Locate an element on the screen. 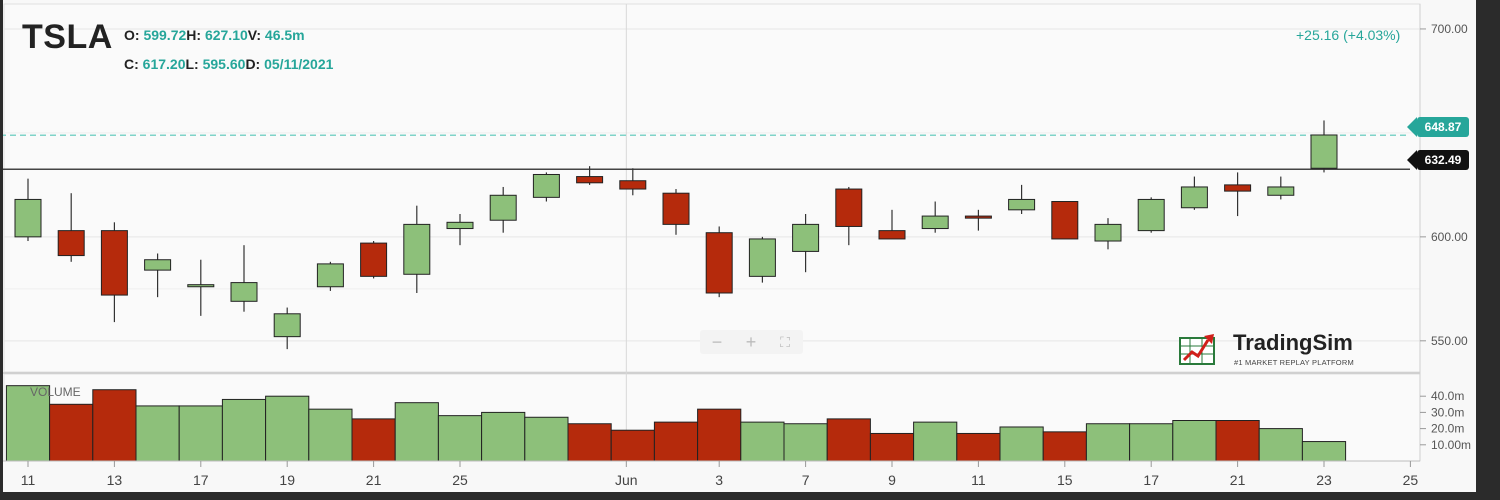 The height and width of the screenshot is (500, 1500). volume-pane-label: VOLUME is located at coordinates (55, 392).